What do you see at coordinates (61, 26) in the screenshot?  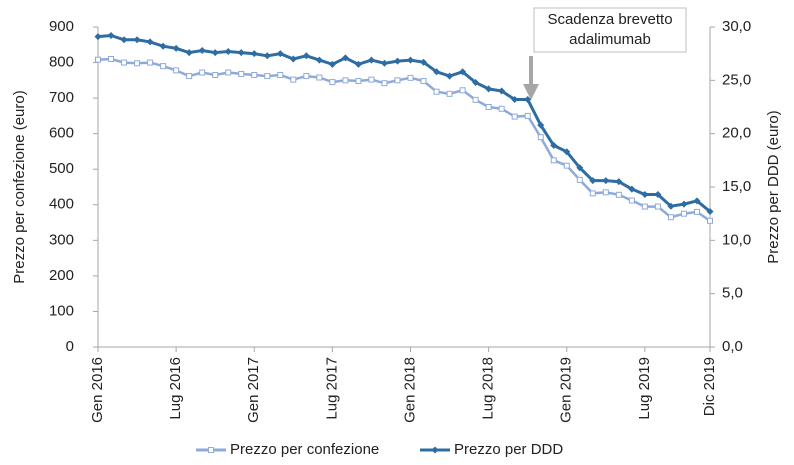 I see `y-tick-label: 900` at bounding box center [61, 26].